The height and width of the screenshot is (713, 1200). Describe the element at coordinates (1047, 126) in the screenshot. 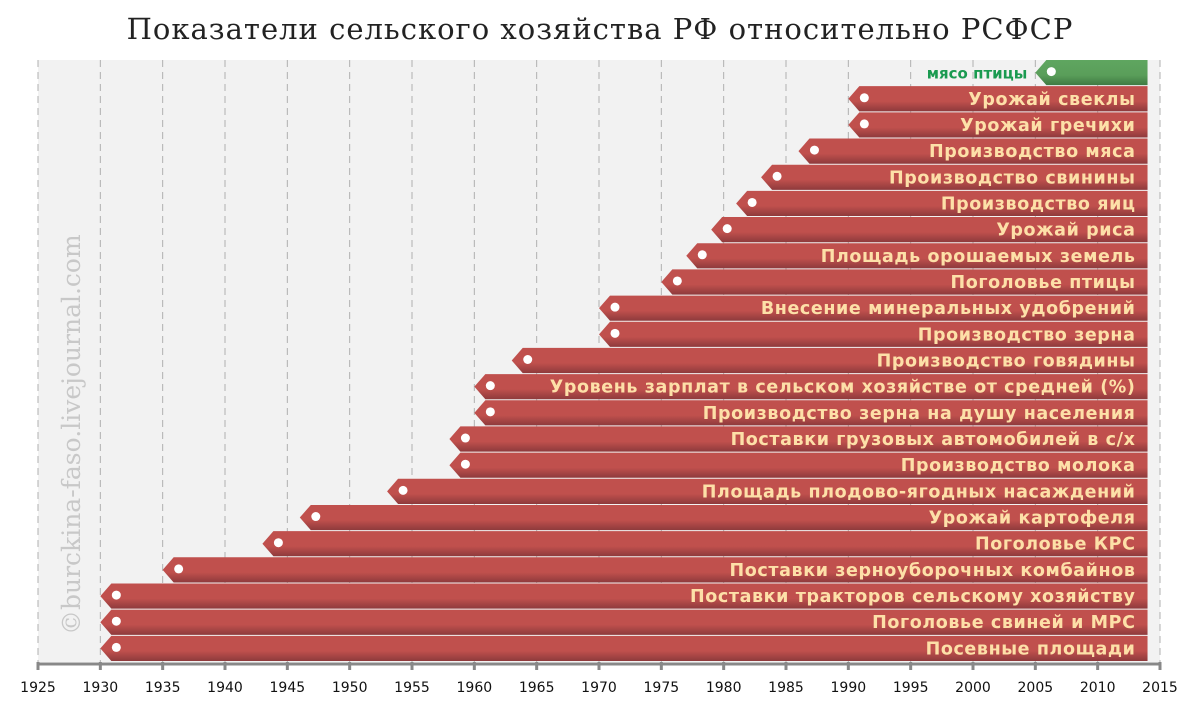

I see `bar-label: Урожай гречихи` at that location.